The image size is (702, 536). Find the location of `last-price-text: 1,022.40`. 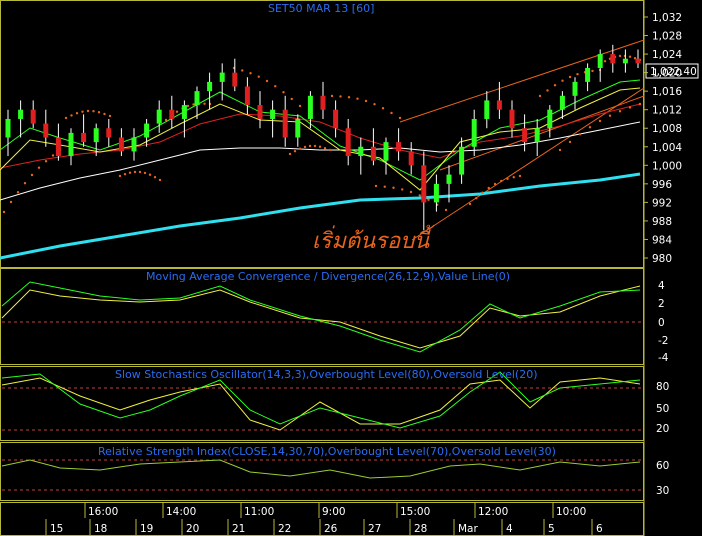

last-price-text: 1,022.40 is located at coordinates (673, 72).